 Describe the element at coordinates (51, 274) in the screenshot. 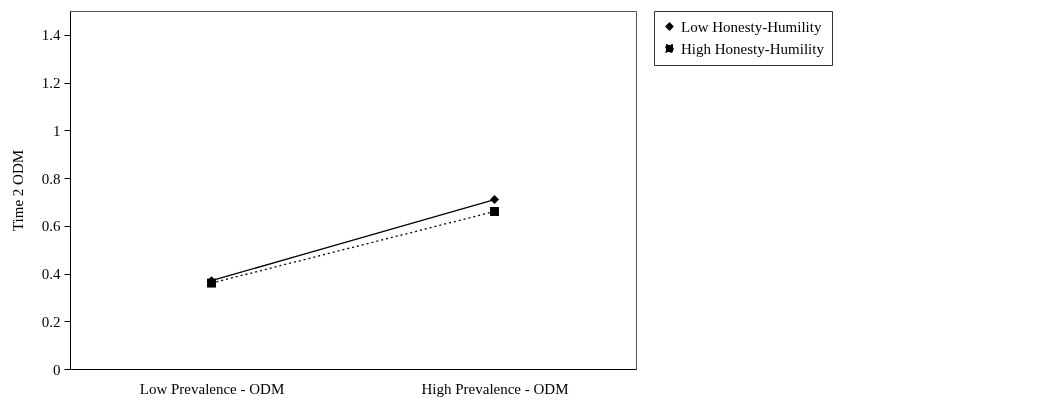

I see `y-tick-label: 0.4` at that location.